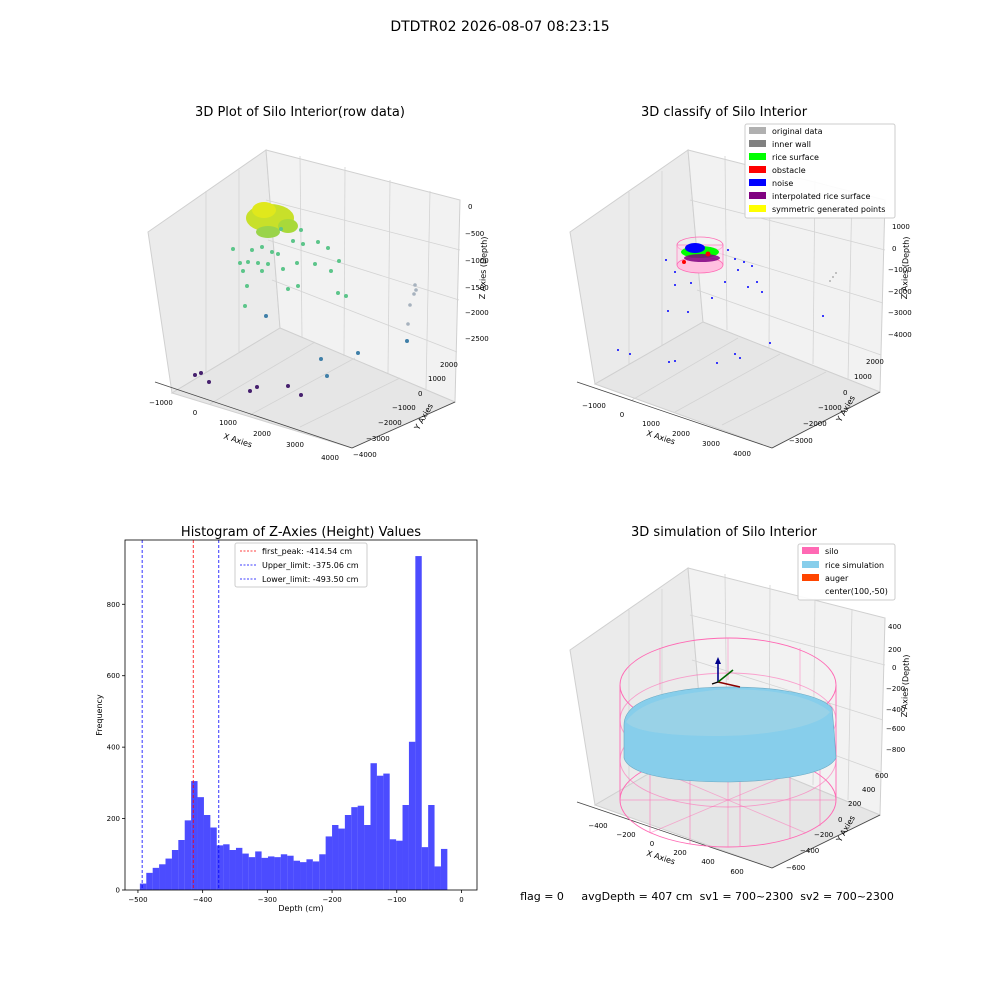 This screenshot has height=1000, width=1000. I want to click on z-tick-label: −400, so click(895, 710).